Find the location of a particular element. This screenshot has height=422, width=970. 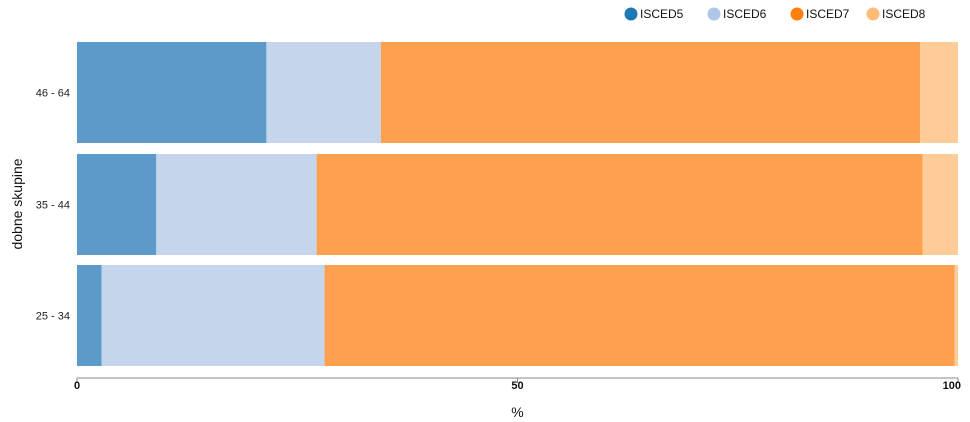

legend-item-isced6: ISCED6 is located at coordinates (737, 14).